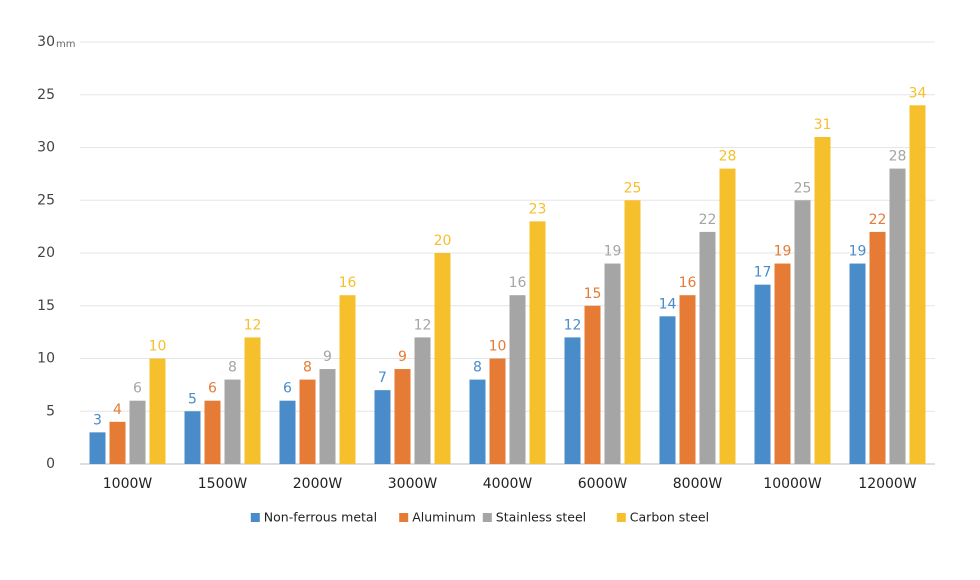 This screenshot has height=580, width=980. What do you see at coordinates (593, 294) in the screenshot?
I see `value-label: 15` at bounding box center [593, 294].